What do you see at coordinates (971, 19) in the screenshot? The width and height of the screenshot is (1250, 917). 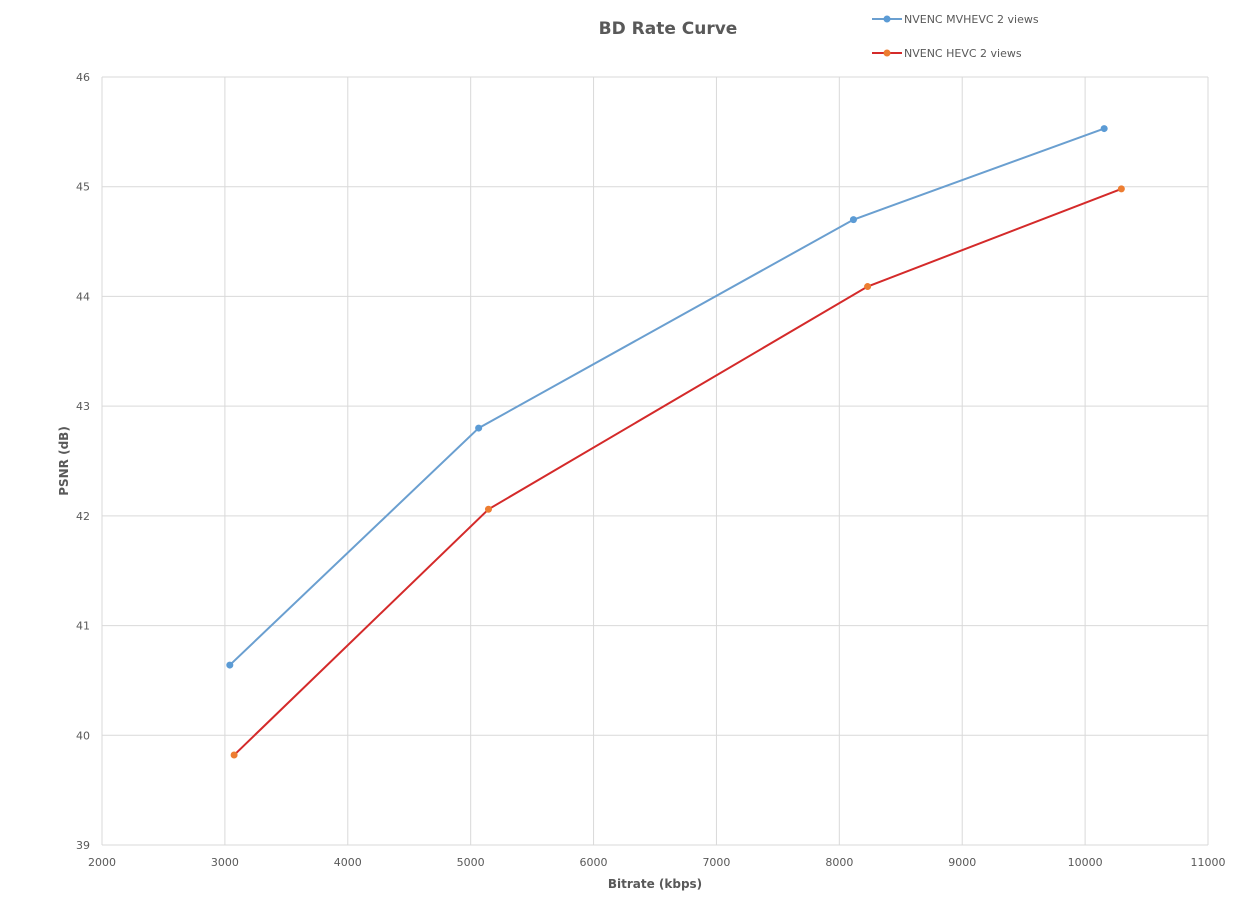 I see `legend-label: NVENC MVHEVC 2 views` at bounding box center [971, 19].